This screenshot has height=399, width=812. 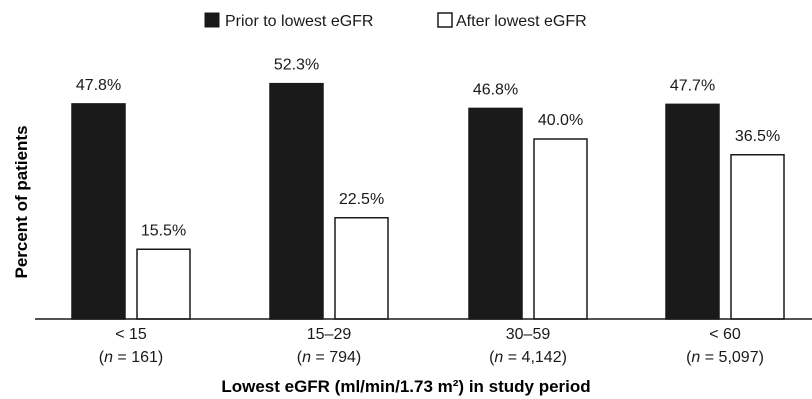 What do you see at coordinates (528, 334) in the screenshot?
I see `x-tick-label-30-59: 30–59` at bounding box center [528, 334].